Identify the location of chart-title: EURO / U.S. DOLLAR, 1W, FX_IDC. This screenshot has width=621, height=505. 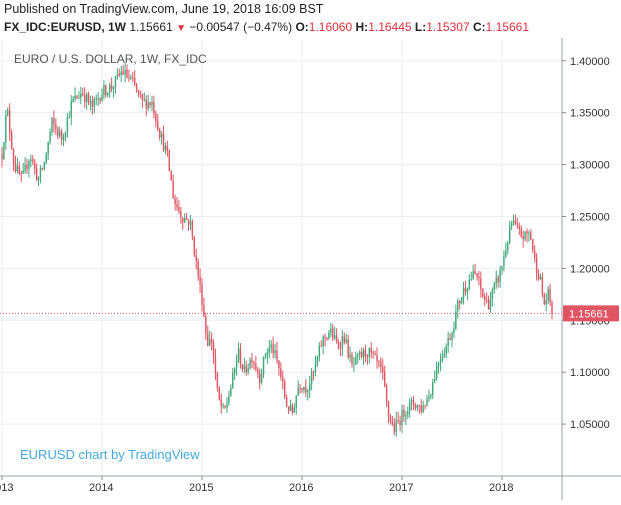
(110, 59).